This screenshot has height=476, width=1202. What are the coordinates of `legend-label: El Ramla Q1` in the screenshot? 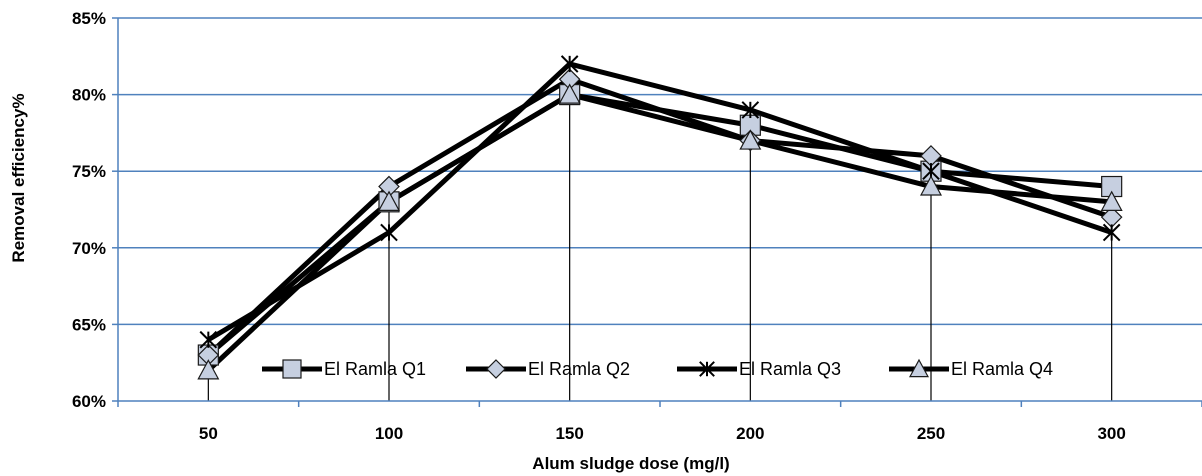 It's located at (375, 369).